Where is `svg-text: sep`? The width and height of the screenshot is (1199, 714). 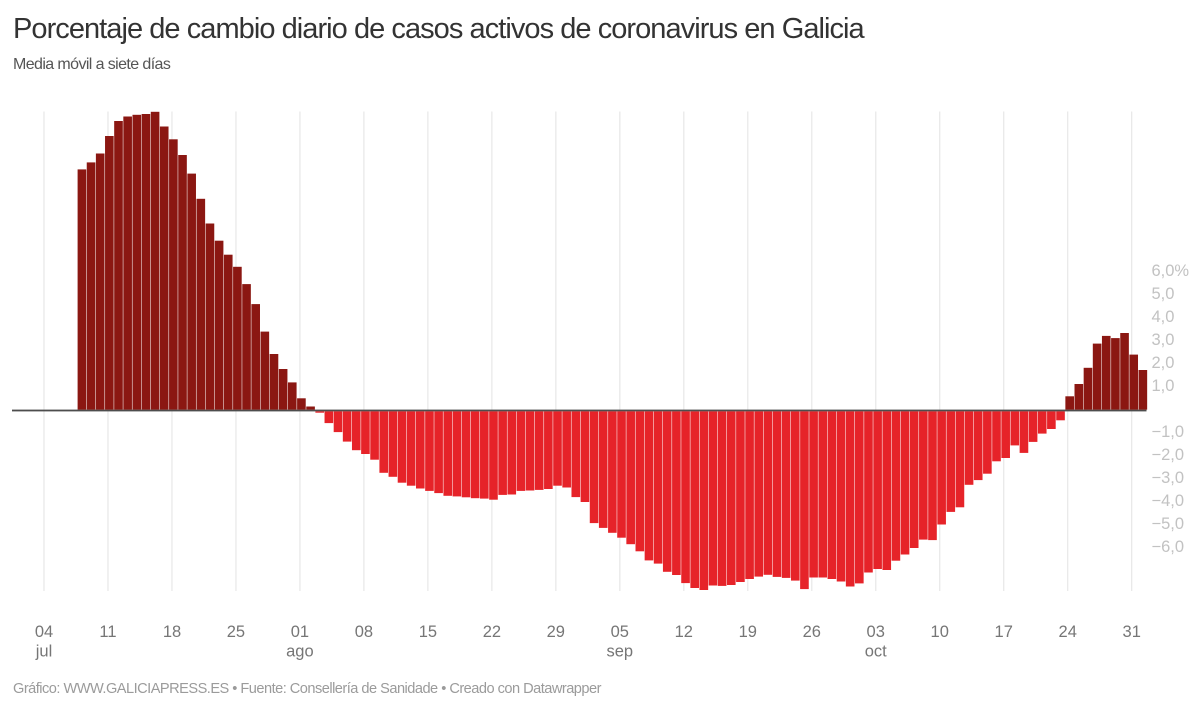
svg-text: sep is located at coordinates (619, 652).